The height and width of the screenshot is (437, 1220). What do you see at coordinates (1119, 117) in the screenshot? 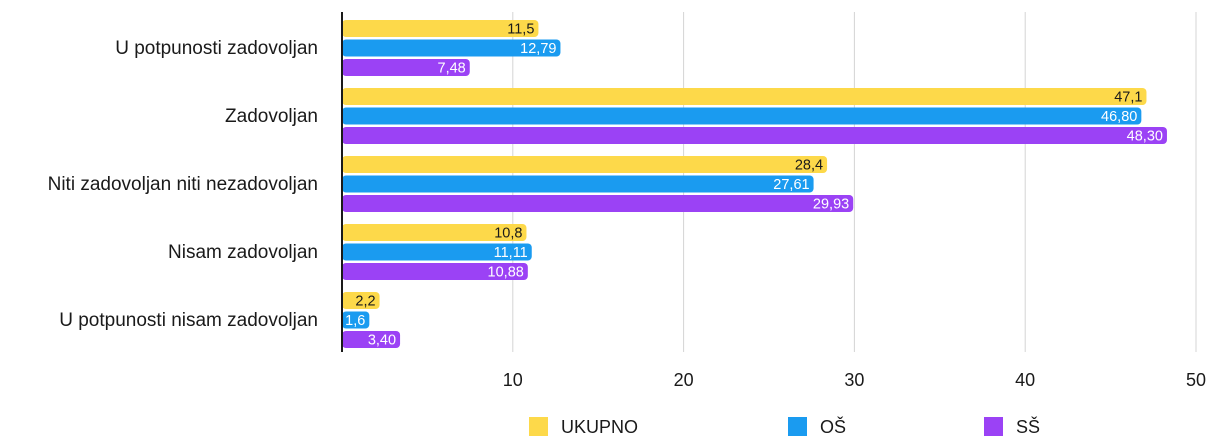
I see `data-label-os-zadovoljan: 46,80` at bounding box center [1119, 117].